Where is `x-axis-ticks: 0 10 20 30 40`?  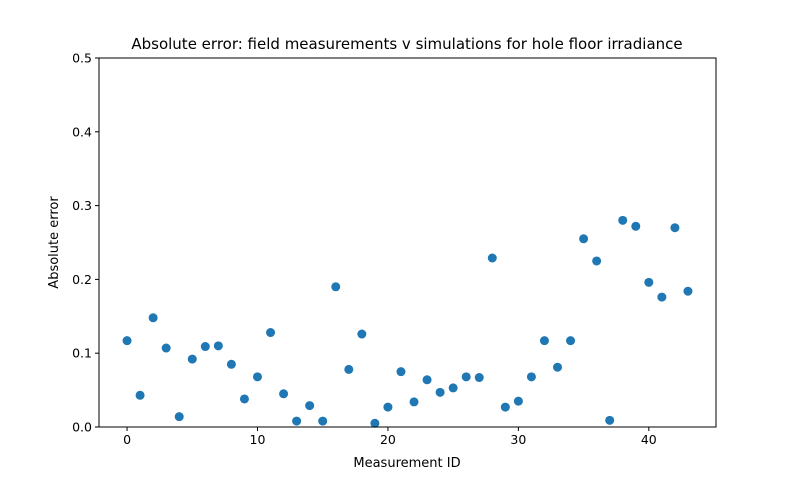 x-axis-ticks: 0 10 20 30 40 is located at coordinates (390, 437).